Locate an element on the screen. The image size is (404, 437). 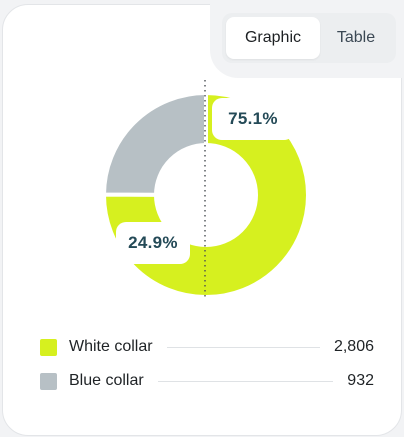
legend-value: 2,806 is located at coordinates (353, 346).